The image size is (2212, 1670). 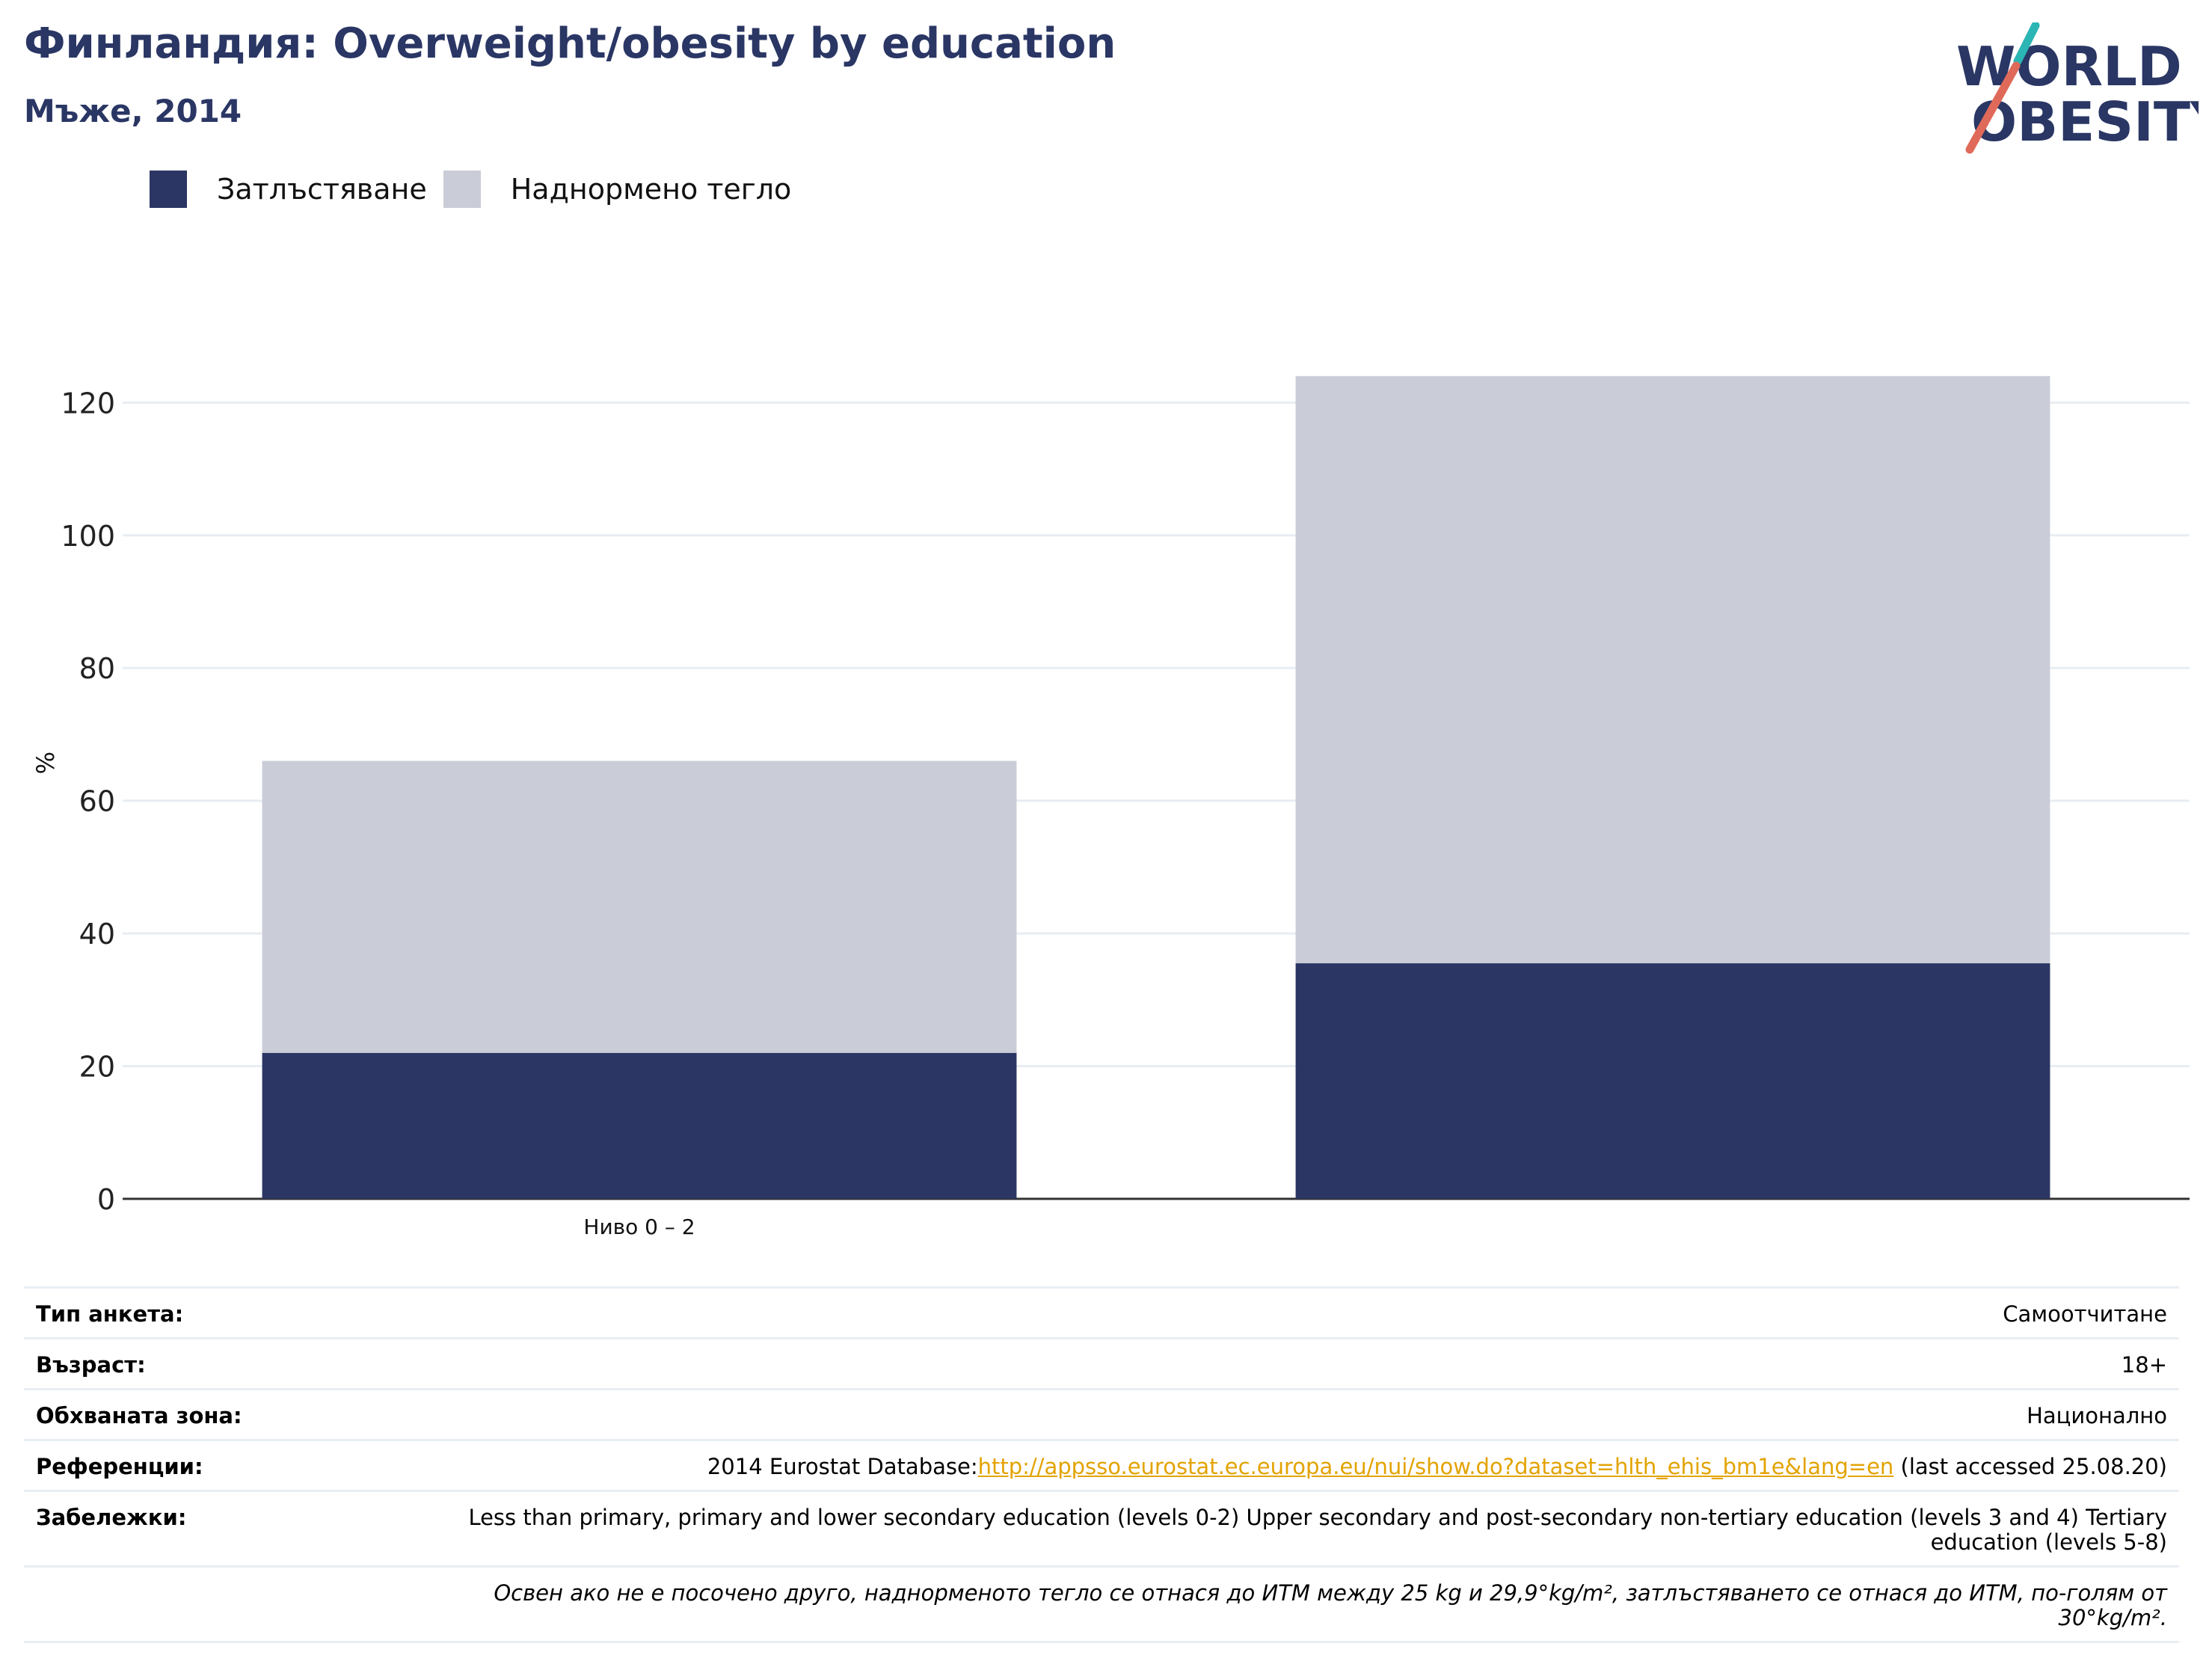 What do you see at coordinates (322, 189) in the screenshot?
I see `legend-label-obesity: Затлъстяване` at bounding box center [322, 189].